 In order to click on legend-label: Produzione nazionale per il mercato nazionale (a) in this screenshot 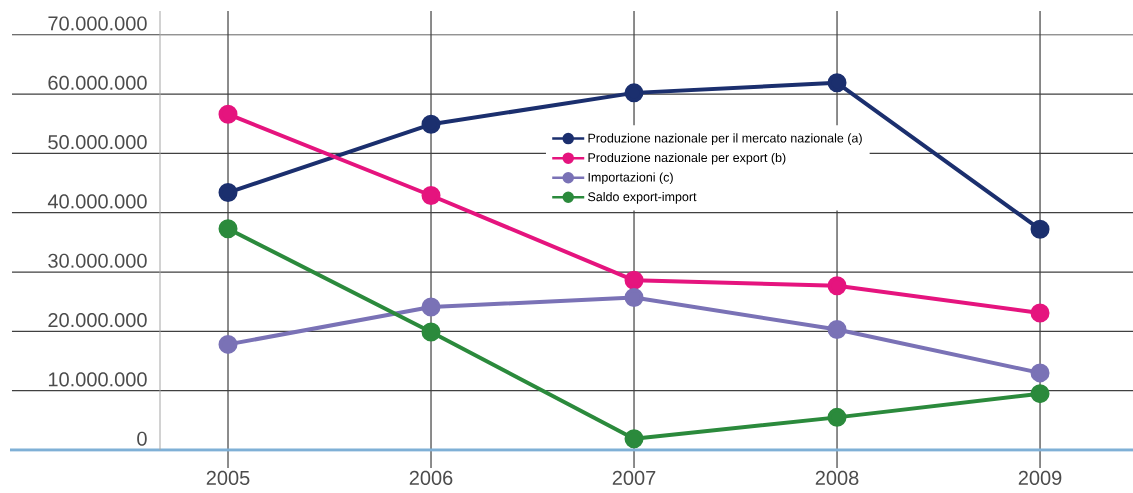, I will do `click(725, 139)`.